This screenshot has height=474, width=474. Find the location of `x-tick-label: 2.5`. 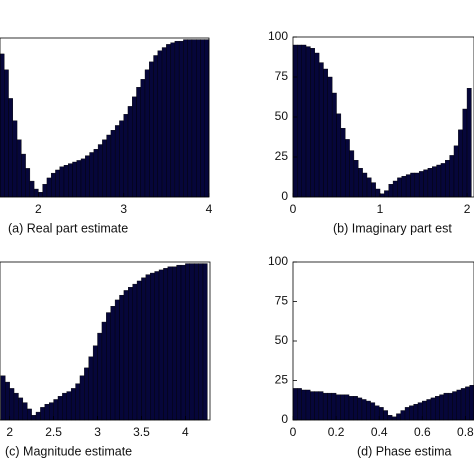

x-tick-label: 2.5 is located at coordinates (53, 432).